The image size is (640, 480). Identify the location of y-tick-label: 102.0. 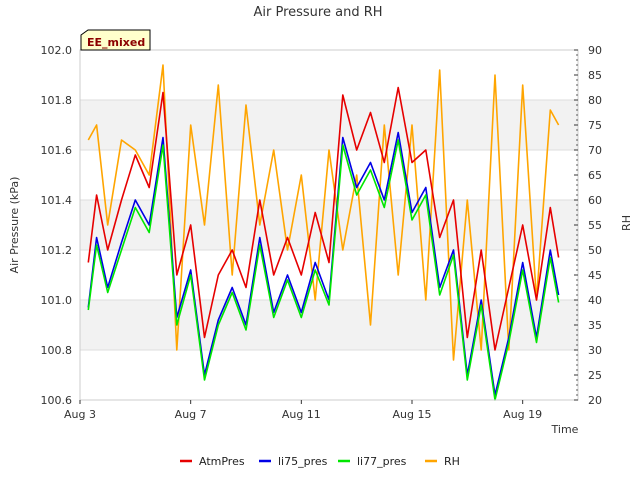
(57, 50).